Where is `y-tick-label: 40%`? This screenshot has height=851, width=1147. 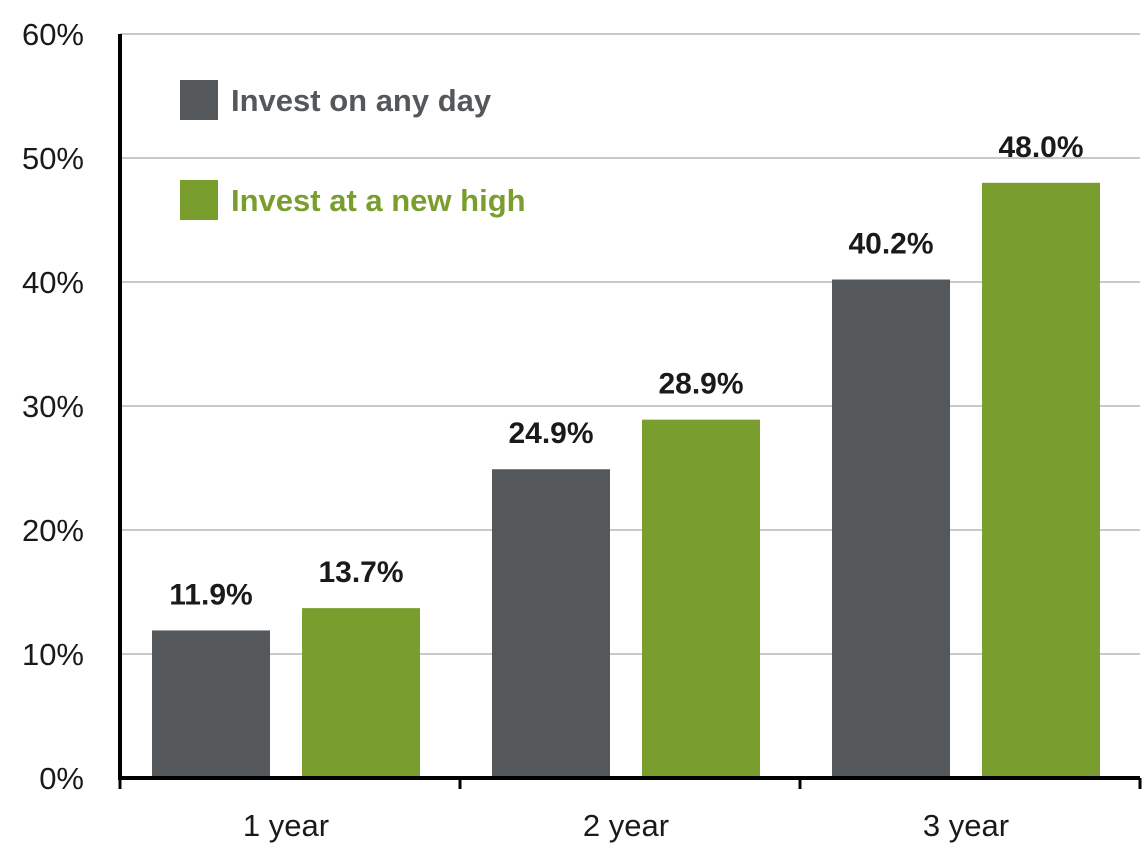 y-tick-label: 40% is located at coordinates (53, 282).